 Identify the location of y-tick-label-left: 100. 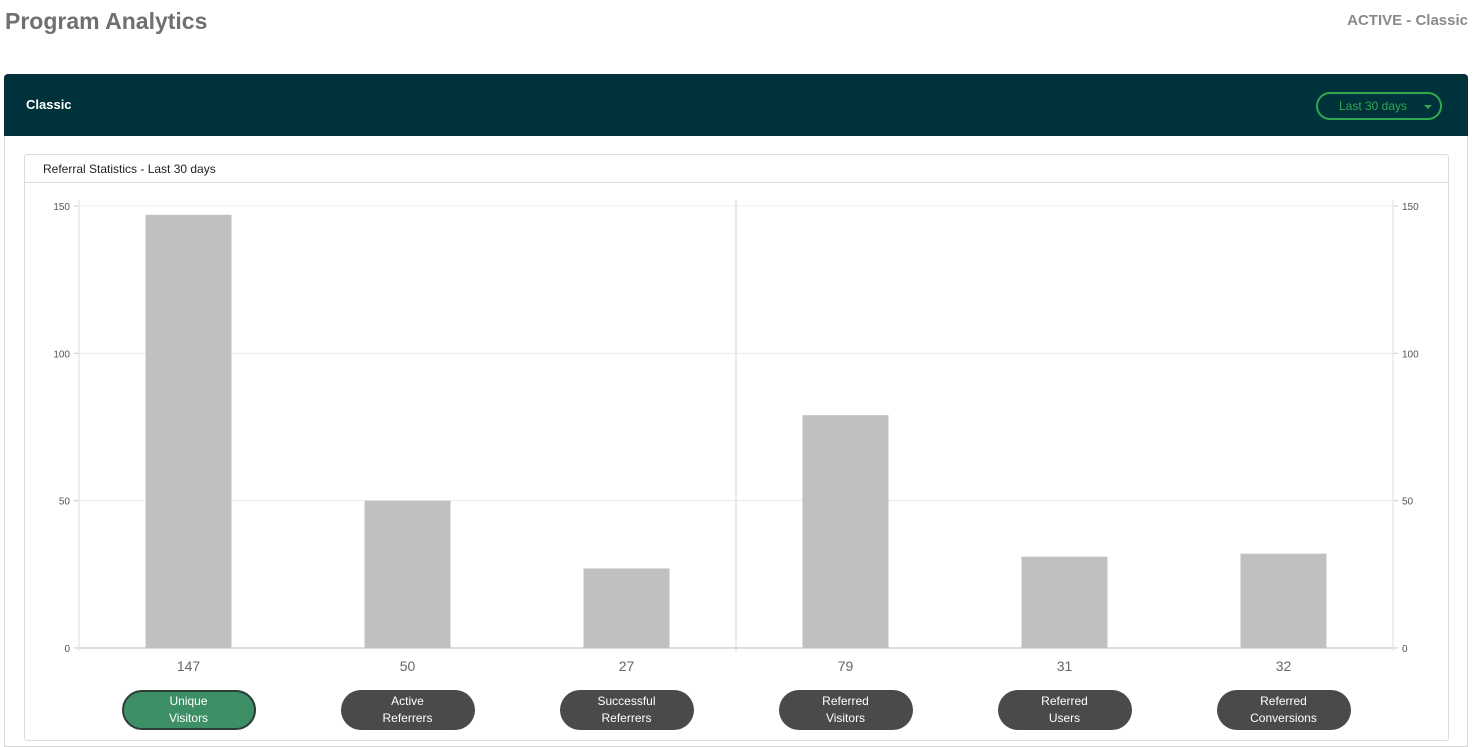
(61, 354).